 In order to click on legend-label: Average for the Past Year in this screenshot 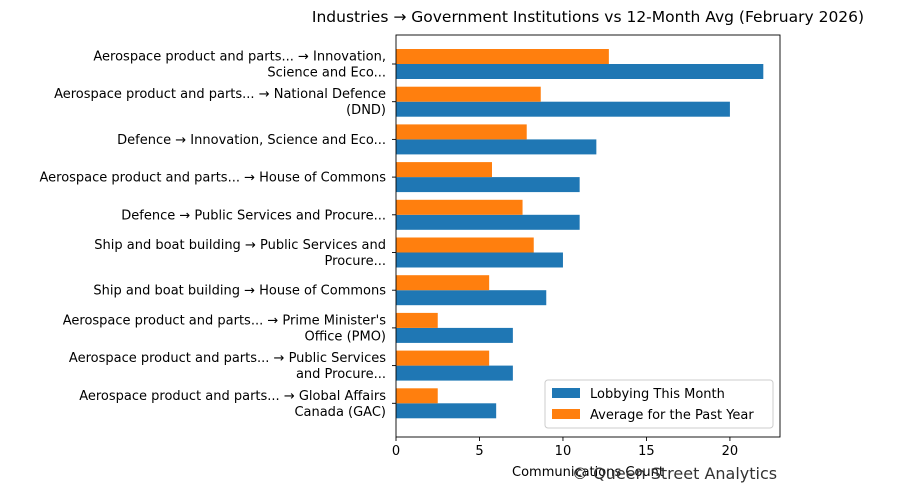, I will do `click(672, 415)`.